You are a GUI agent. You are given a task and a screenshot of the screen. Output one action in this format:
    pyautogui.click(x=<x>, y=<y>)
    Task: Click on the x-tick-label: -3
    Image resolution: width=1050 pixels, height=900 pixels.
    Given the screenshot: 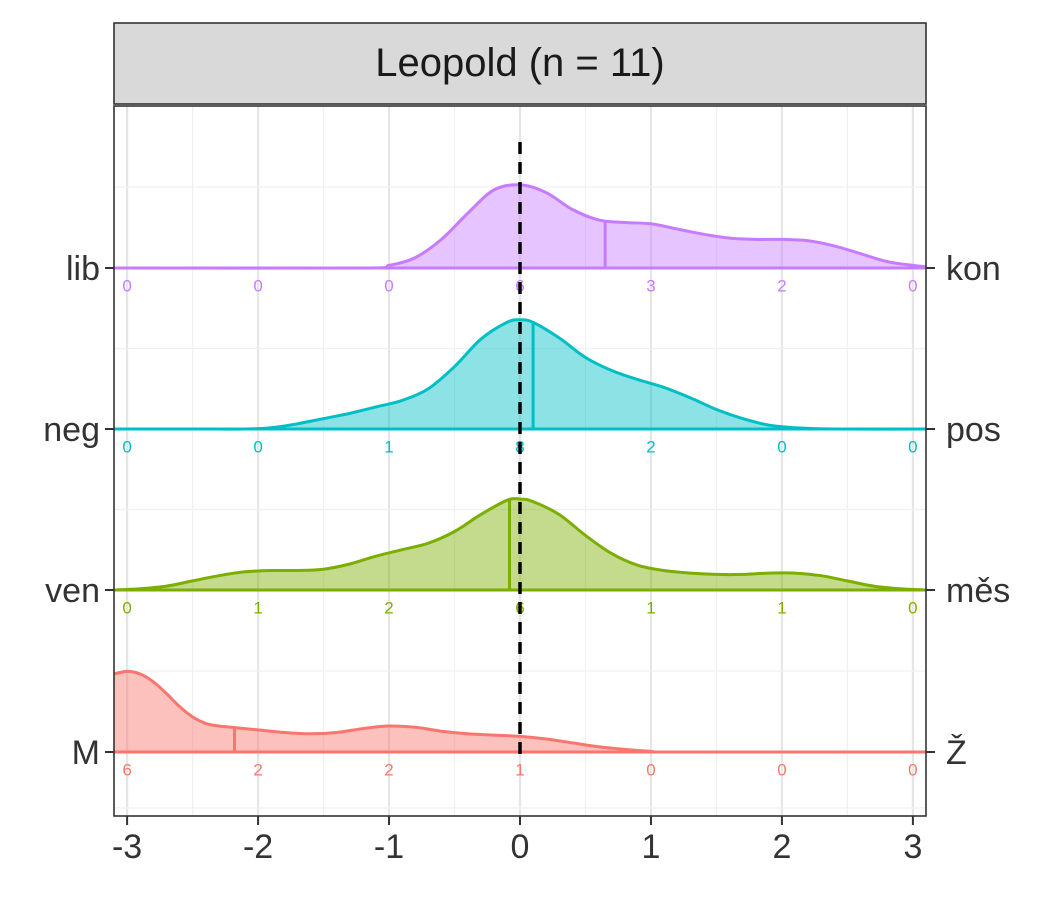 What is the action you would take?
    pyautogui.click(x=127, y=847)
    